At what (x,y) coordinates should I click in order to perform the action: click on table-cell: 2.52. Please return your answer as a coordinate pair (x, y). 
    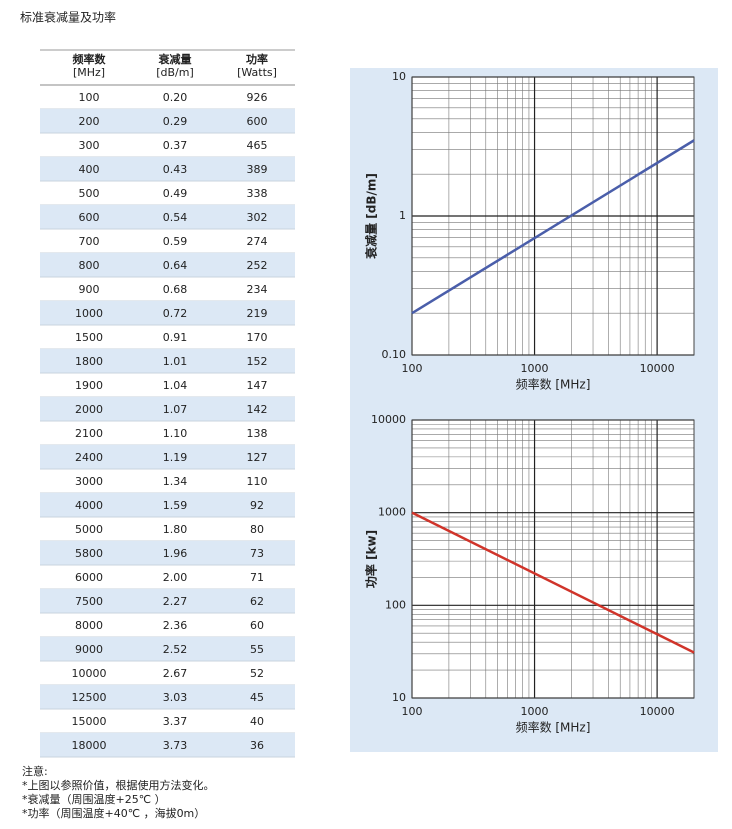
    Looking at the image, I should click on (175, 649).